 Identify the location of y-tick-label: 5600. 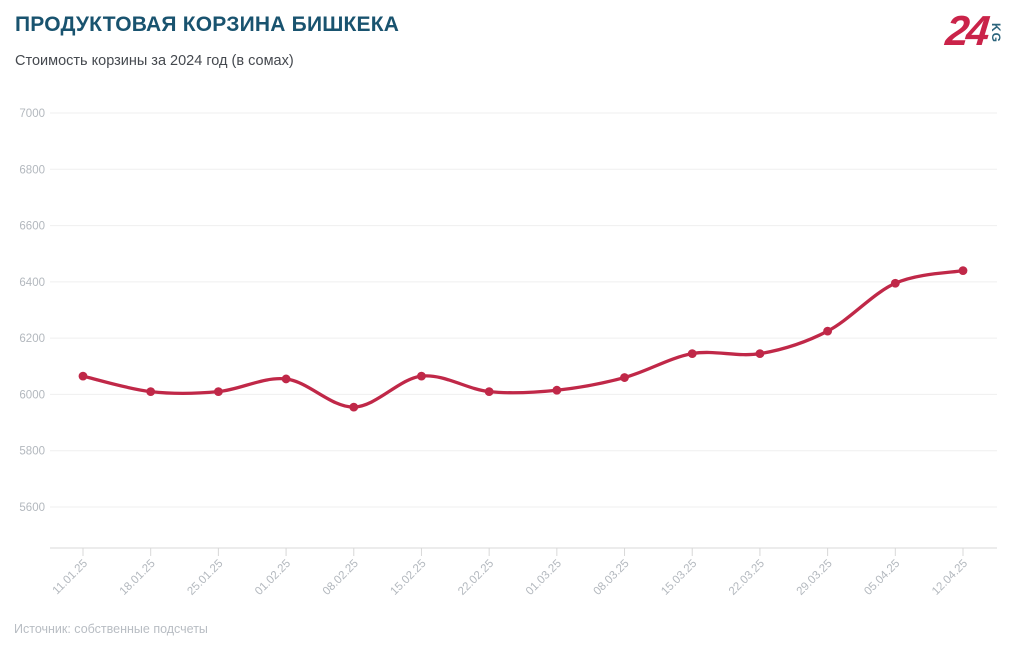
(32, 508).